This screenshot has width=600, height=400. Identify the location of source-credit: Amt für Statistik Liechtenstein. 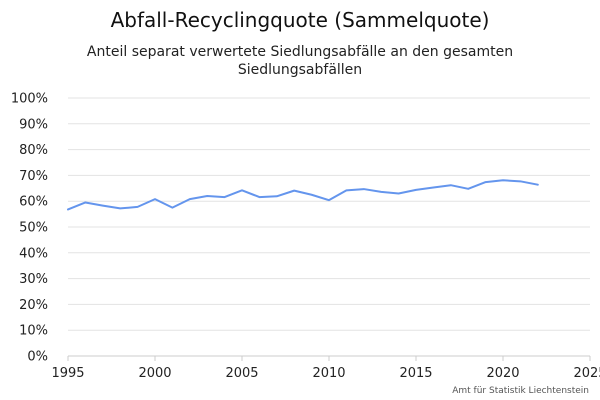
(520, 391).